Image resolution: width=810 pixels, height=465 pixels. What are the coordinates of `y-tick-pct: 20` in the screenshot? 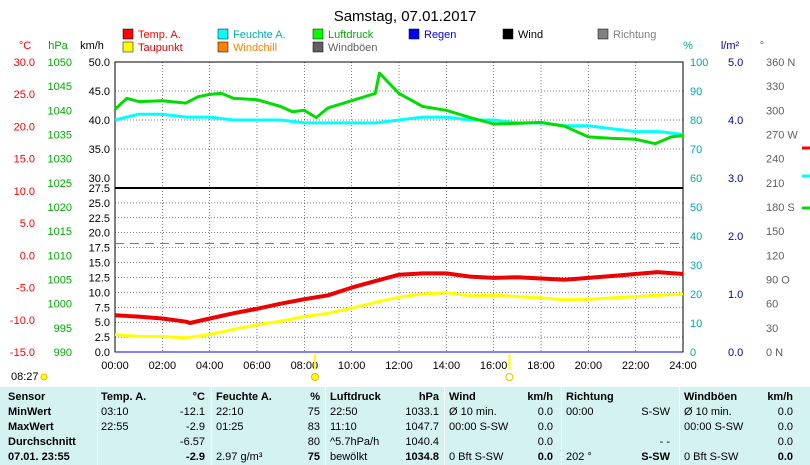 It's located at (696, 295).